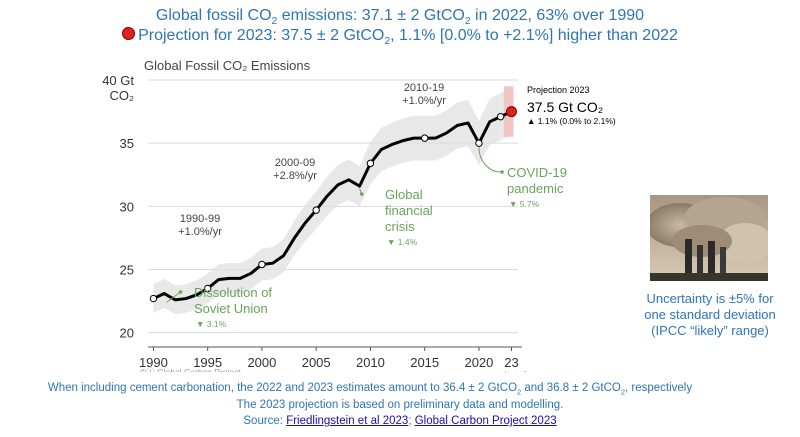 This screenshot has width=800, height=437. Describe the element at coordinates (424, 88) in the screenshot. I see `period-label-2010s: 2010-19` at that location.